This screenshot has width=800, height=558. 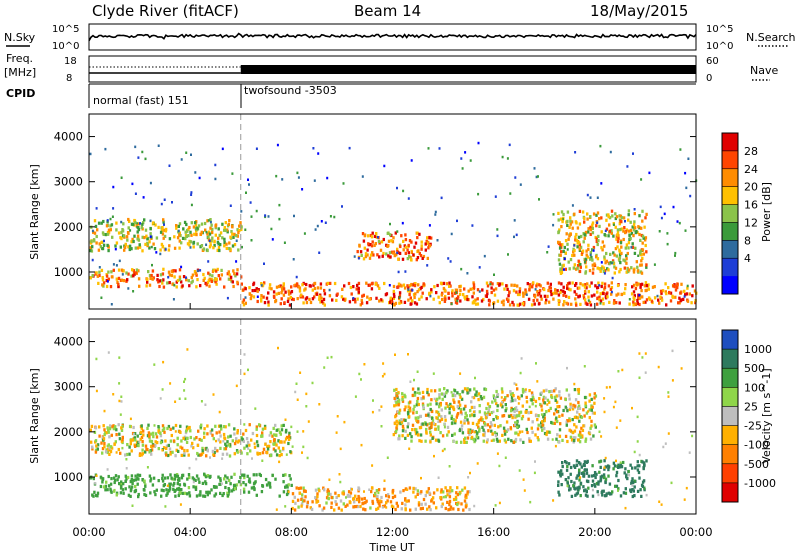 I want to click on x-tick-label: 20:00, so click(x=594, y=532).